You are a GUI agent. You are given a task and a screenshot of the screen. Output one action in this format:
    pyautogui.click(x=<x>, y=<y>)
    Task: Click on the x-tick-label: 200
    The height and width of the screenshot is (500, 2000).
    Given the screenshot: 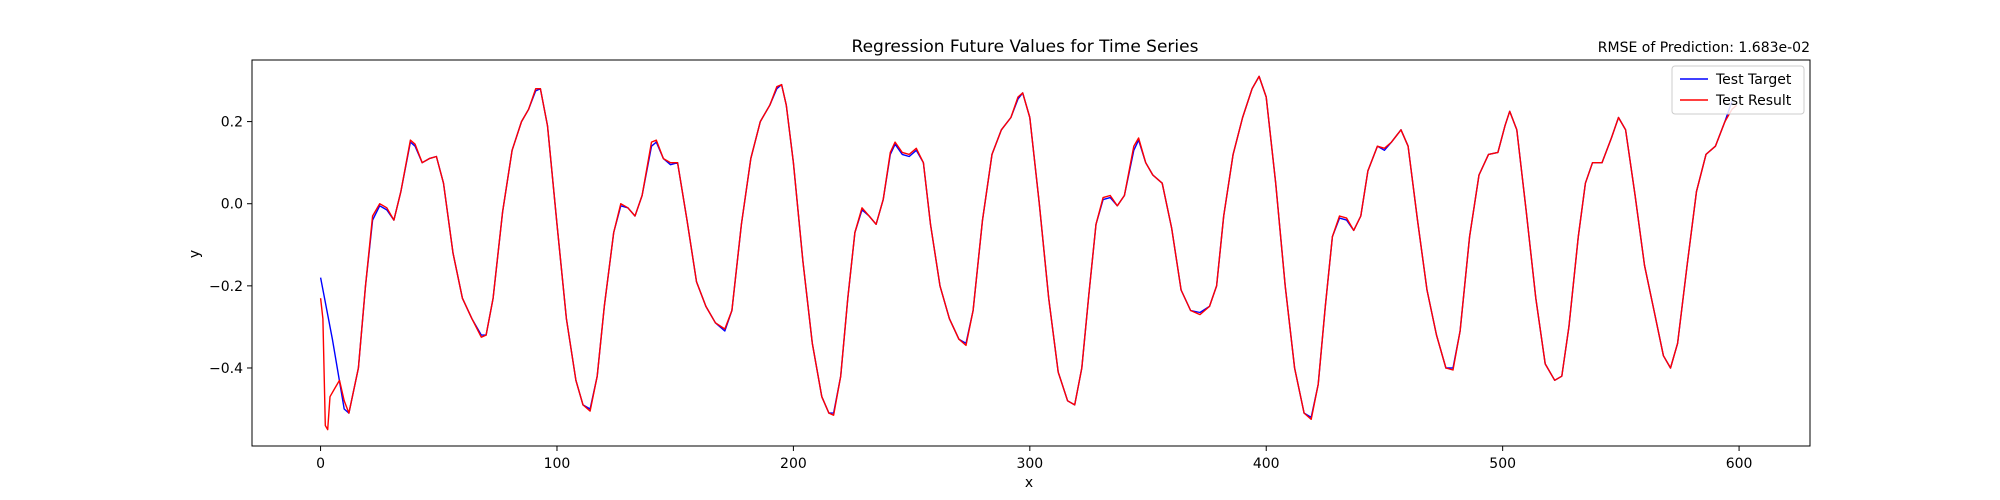 What is the action you would take?
    pyautogui.click(x=793, y=464)
    